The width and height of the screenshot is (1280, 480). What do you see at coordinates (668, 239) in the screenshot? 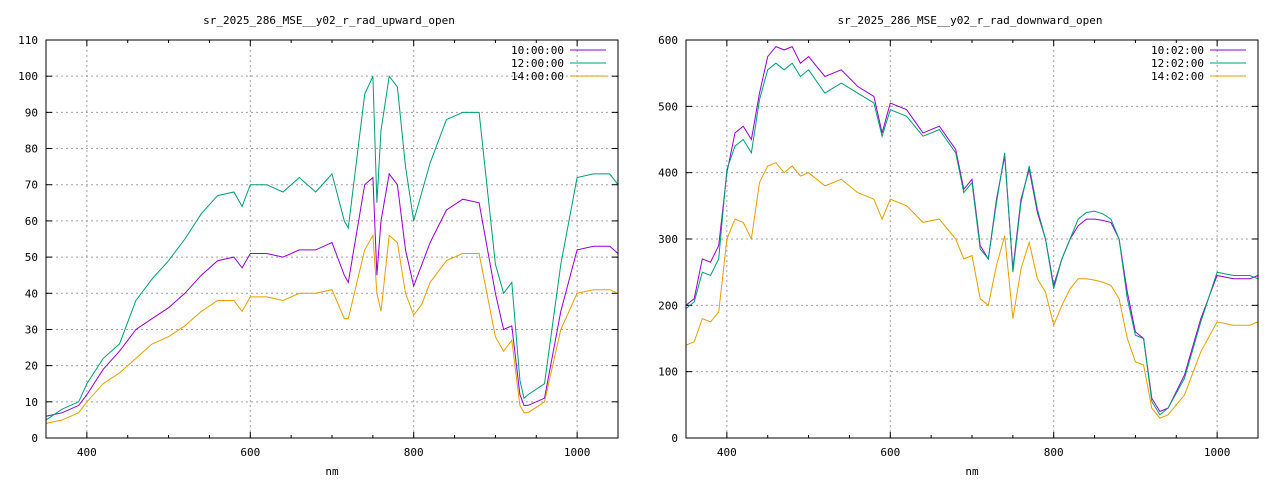
I see `y-tick-label: 300` at bounding box center [668, 239].